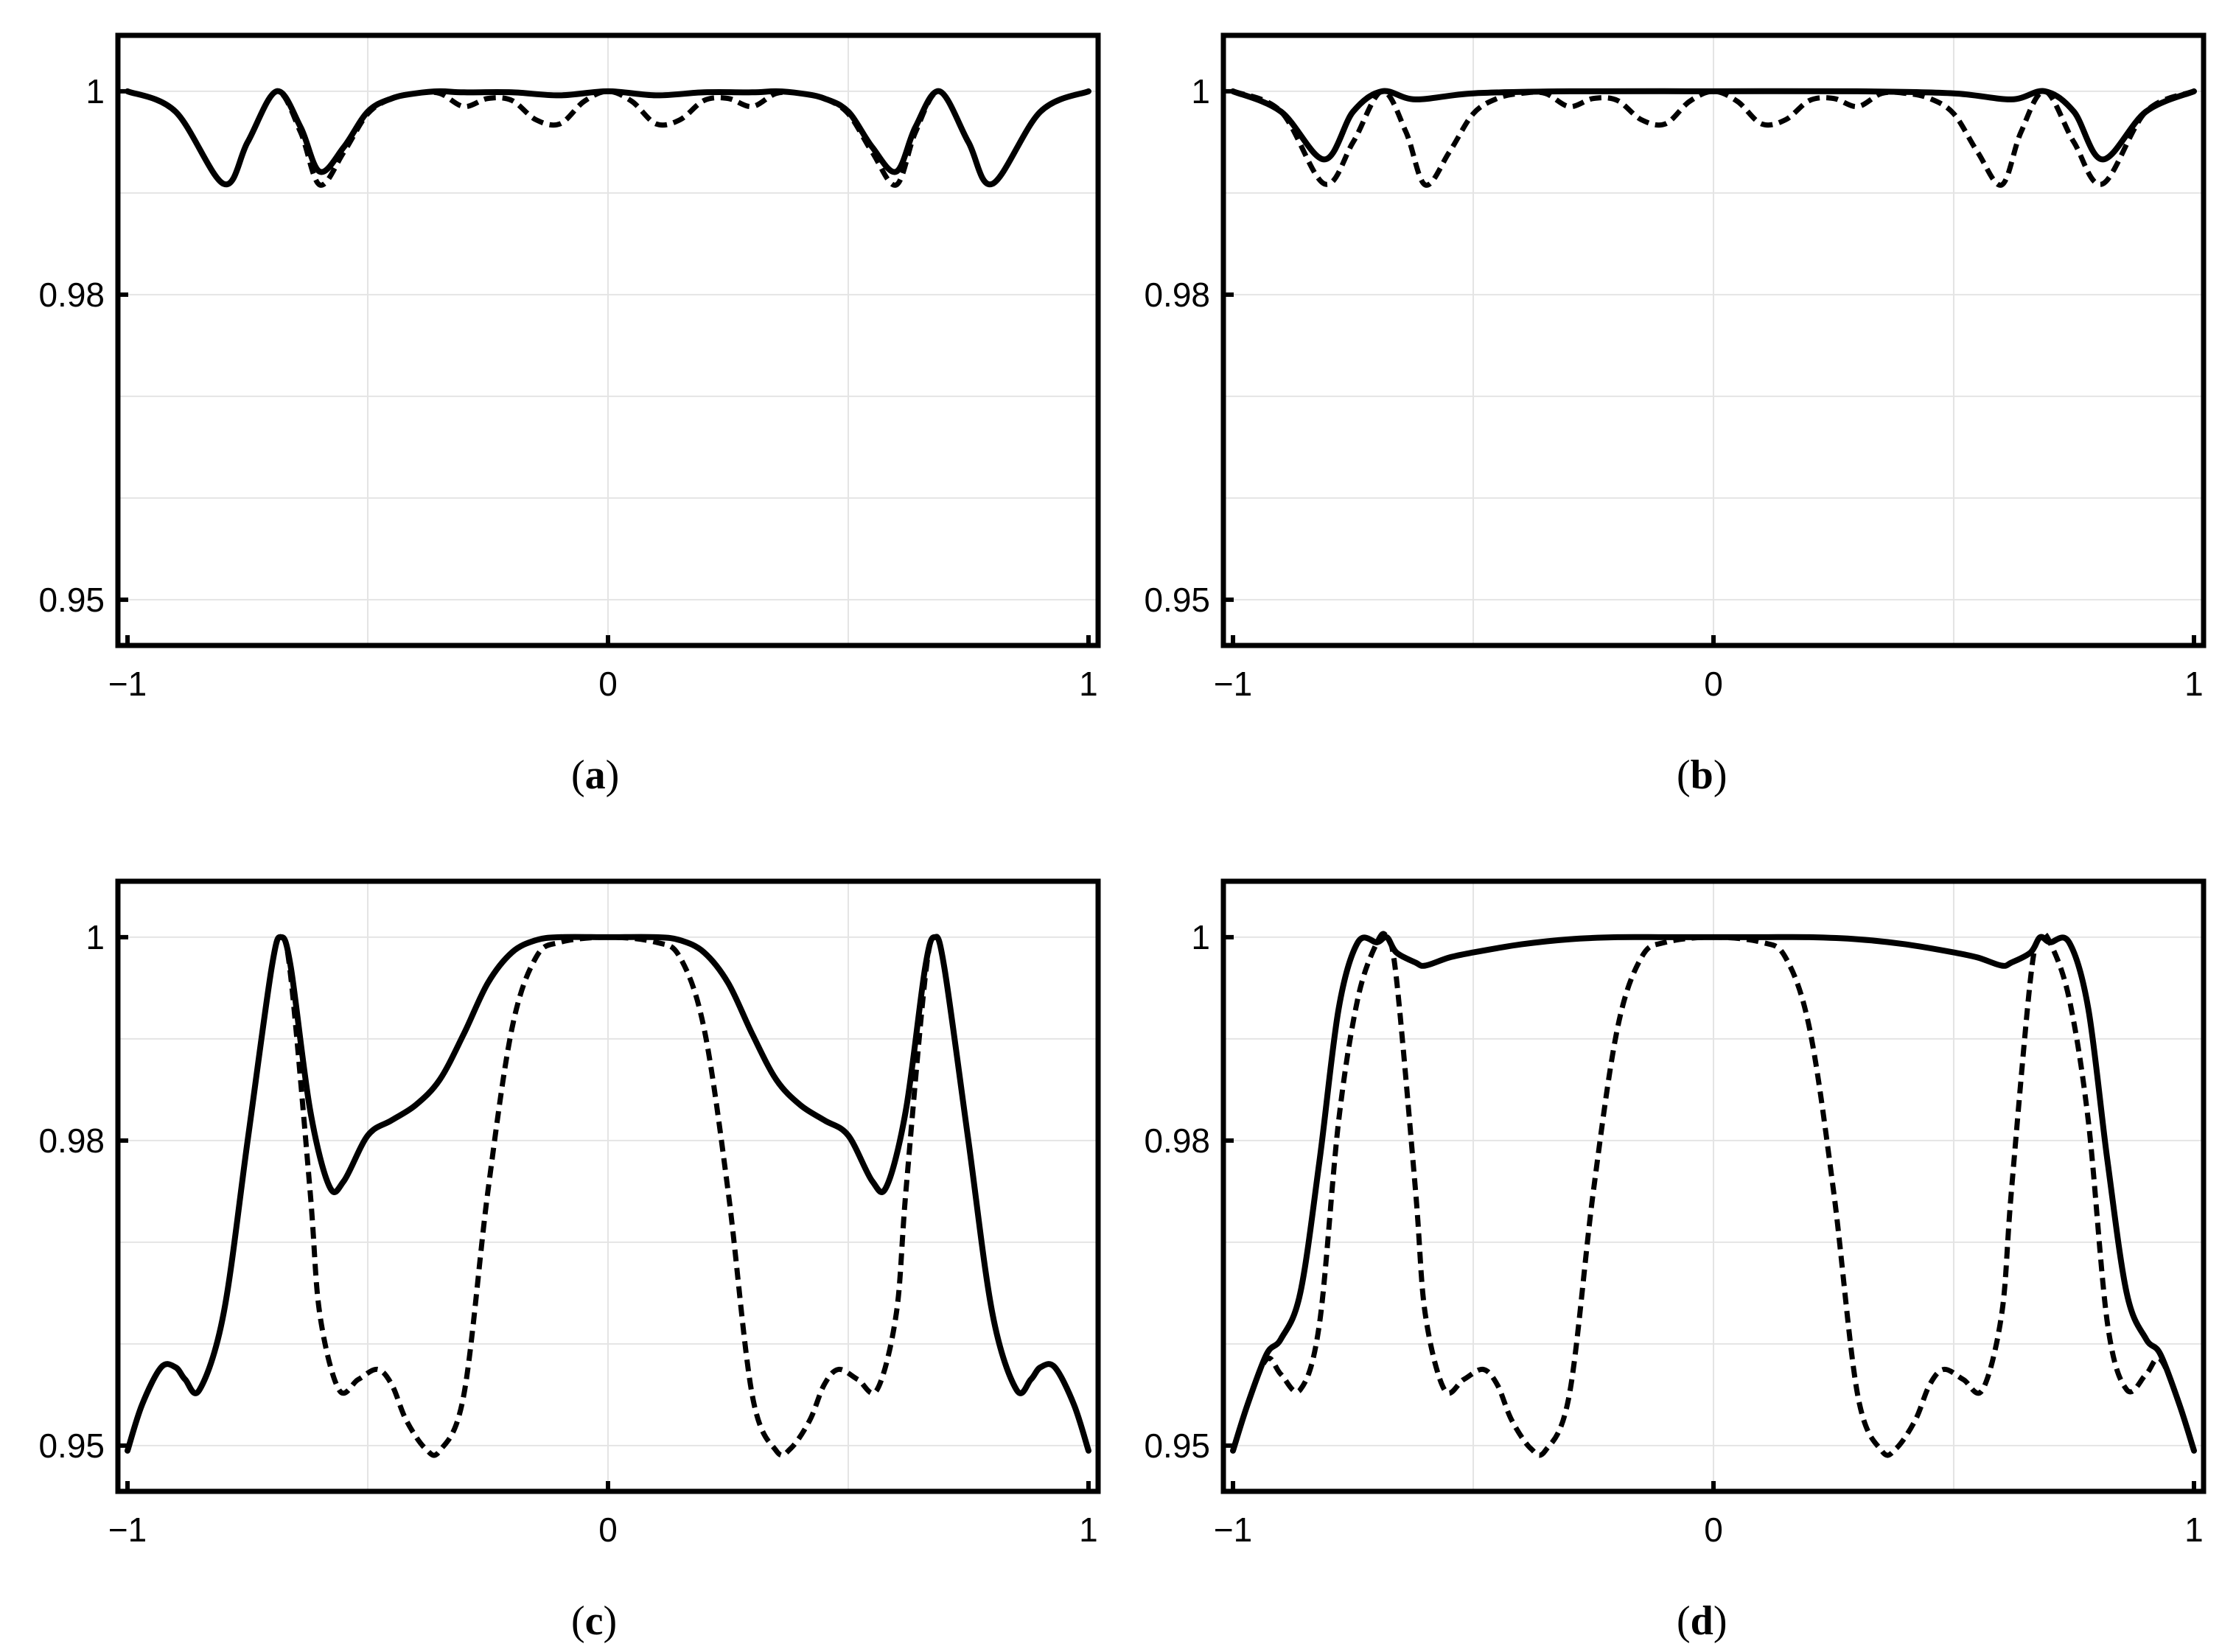 This screenshot has height=1652, width=2222. Describe the element at coordinates (595, 775) in the screenshot. I see `panel-label: (a)` at that location.